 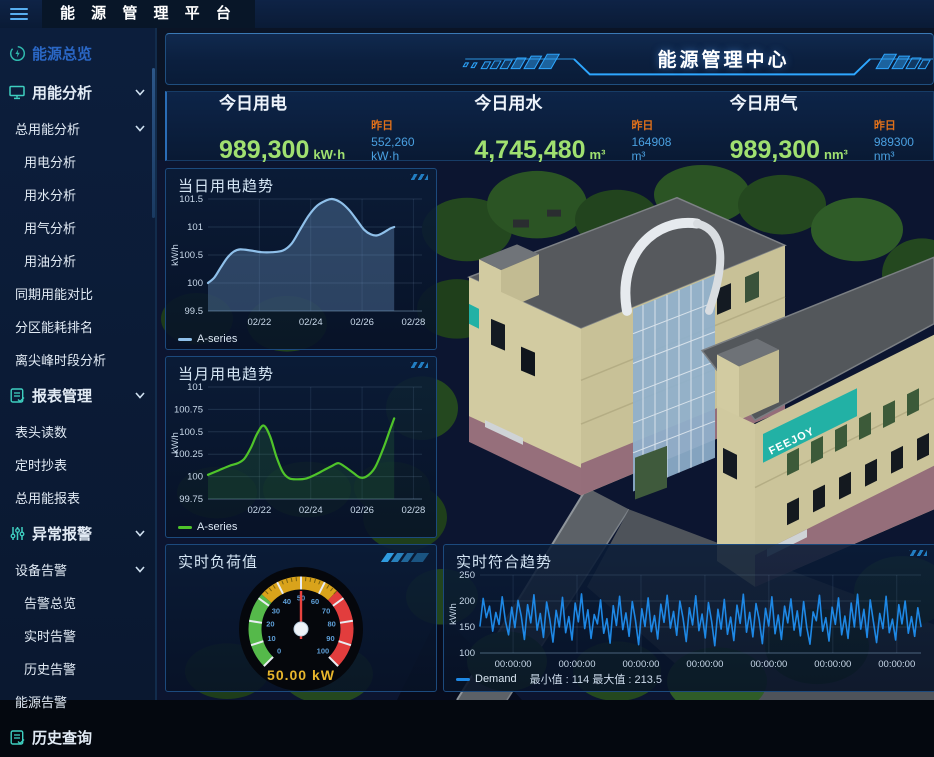 What do you see at coordinates (405, 557) in the screenshot?
I see `slashes-decoration` at bounding box center [405, 557].